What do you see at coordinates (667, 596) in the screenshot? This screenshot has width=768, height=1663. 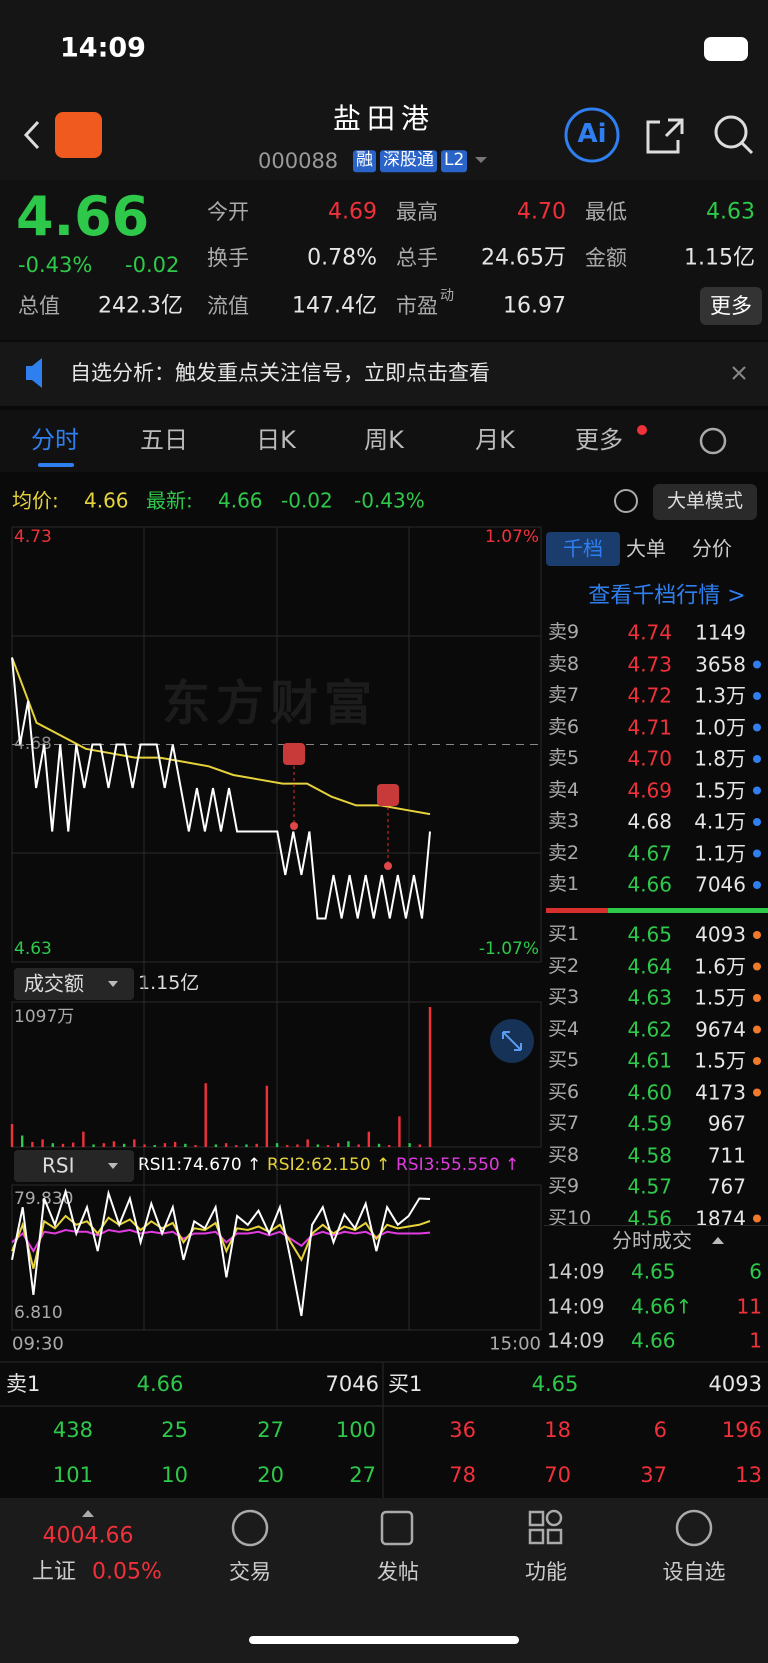 I see `book-link: 查看千档行情 >` at bounding box center [667, 596].